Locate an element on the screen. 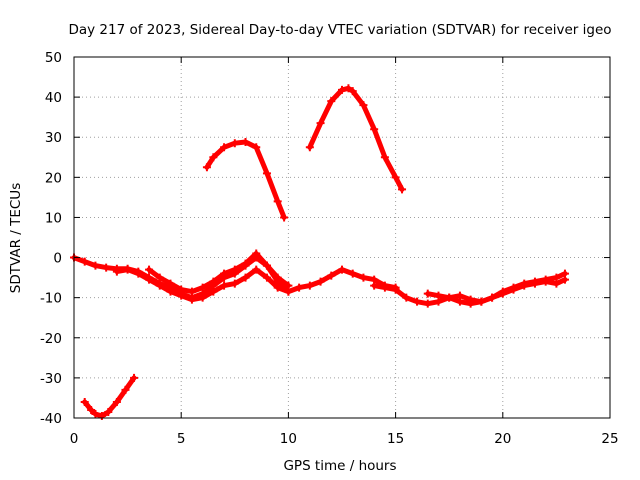 The height and width of the screenshot is (480, 640). series-arc-f is located at coordinates (245, 180).